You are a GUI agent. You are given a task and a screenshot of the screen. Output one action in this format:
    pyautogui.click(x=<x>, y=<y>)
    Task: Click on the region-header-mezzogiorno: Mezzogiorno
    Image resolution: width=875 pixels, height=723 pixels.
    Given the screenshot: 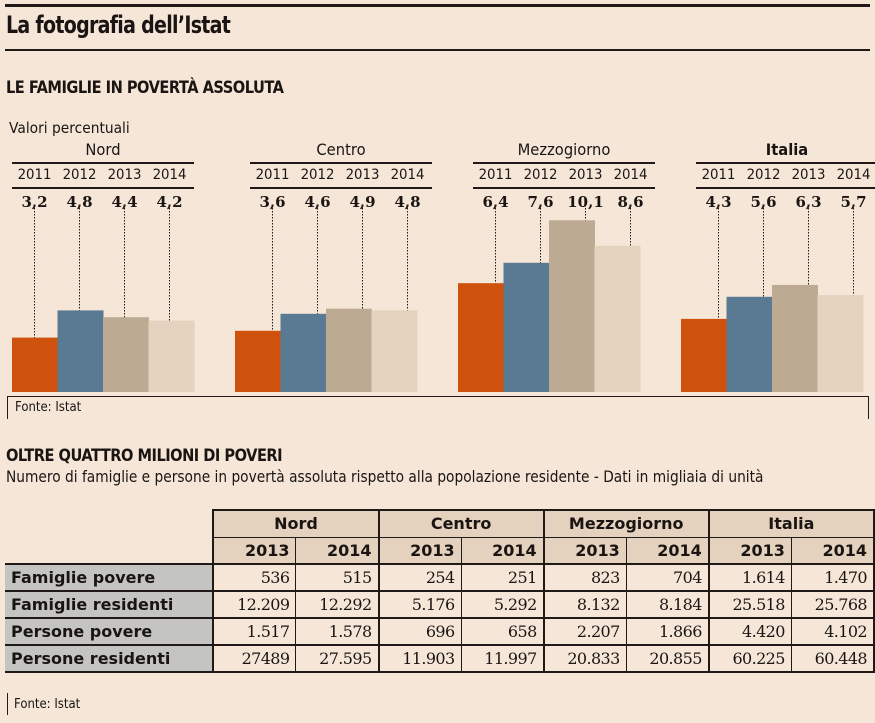 What is the action you would take?
    pyautogui.click(x=626, y=523)
    